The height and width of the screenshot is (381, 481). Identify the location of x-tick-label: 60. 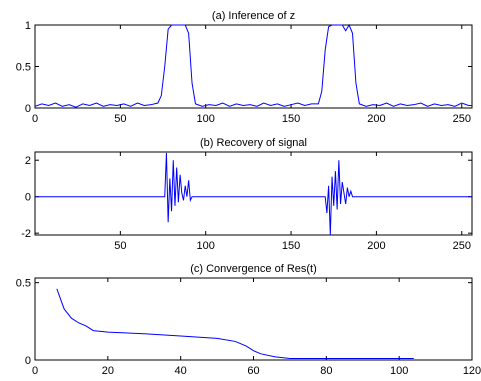
(253, 371).